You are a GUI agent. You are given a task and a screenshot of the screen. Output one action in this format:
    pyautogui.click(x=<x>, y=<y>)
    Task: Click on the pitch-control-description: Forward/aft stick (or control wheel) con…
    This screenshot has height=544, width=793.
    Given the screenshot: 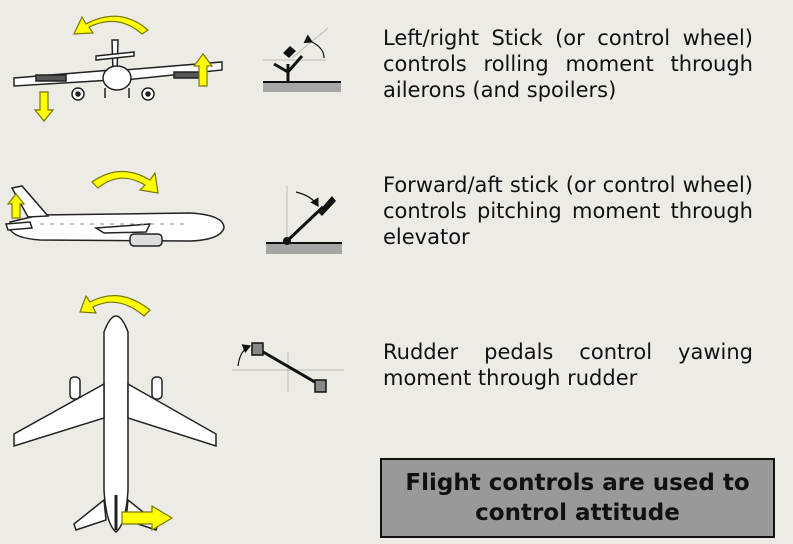 What is the action you would take?
    pyautogui.click(x=568, y=211)
    